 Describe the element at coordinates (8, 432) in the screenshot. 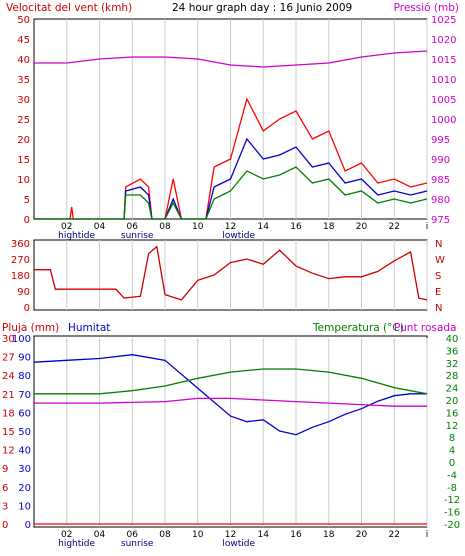

I see `y-tick-label-rain: 15` at that location.